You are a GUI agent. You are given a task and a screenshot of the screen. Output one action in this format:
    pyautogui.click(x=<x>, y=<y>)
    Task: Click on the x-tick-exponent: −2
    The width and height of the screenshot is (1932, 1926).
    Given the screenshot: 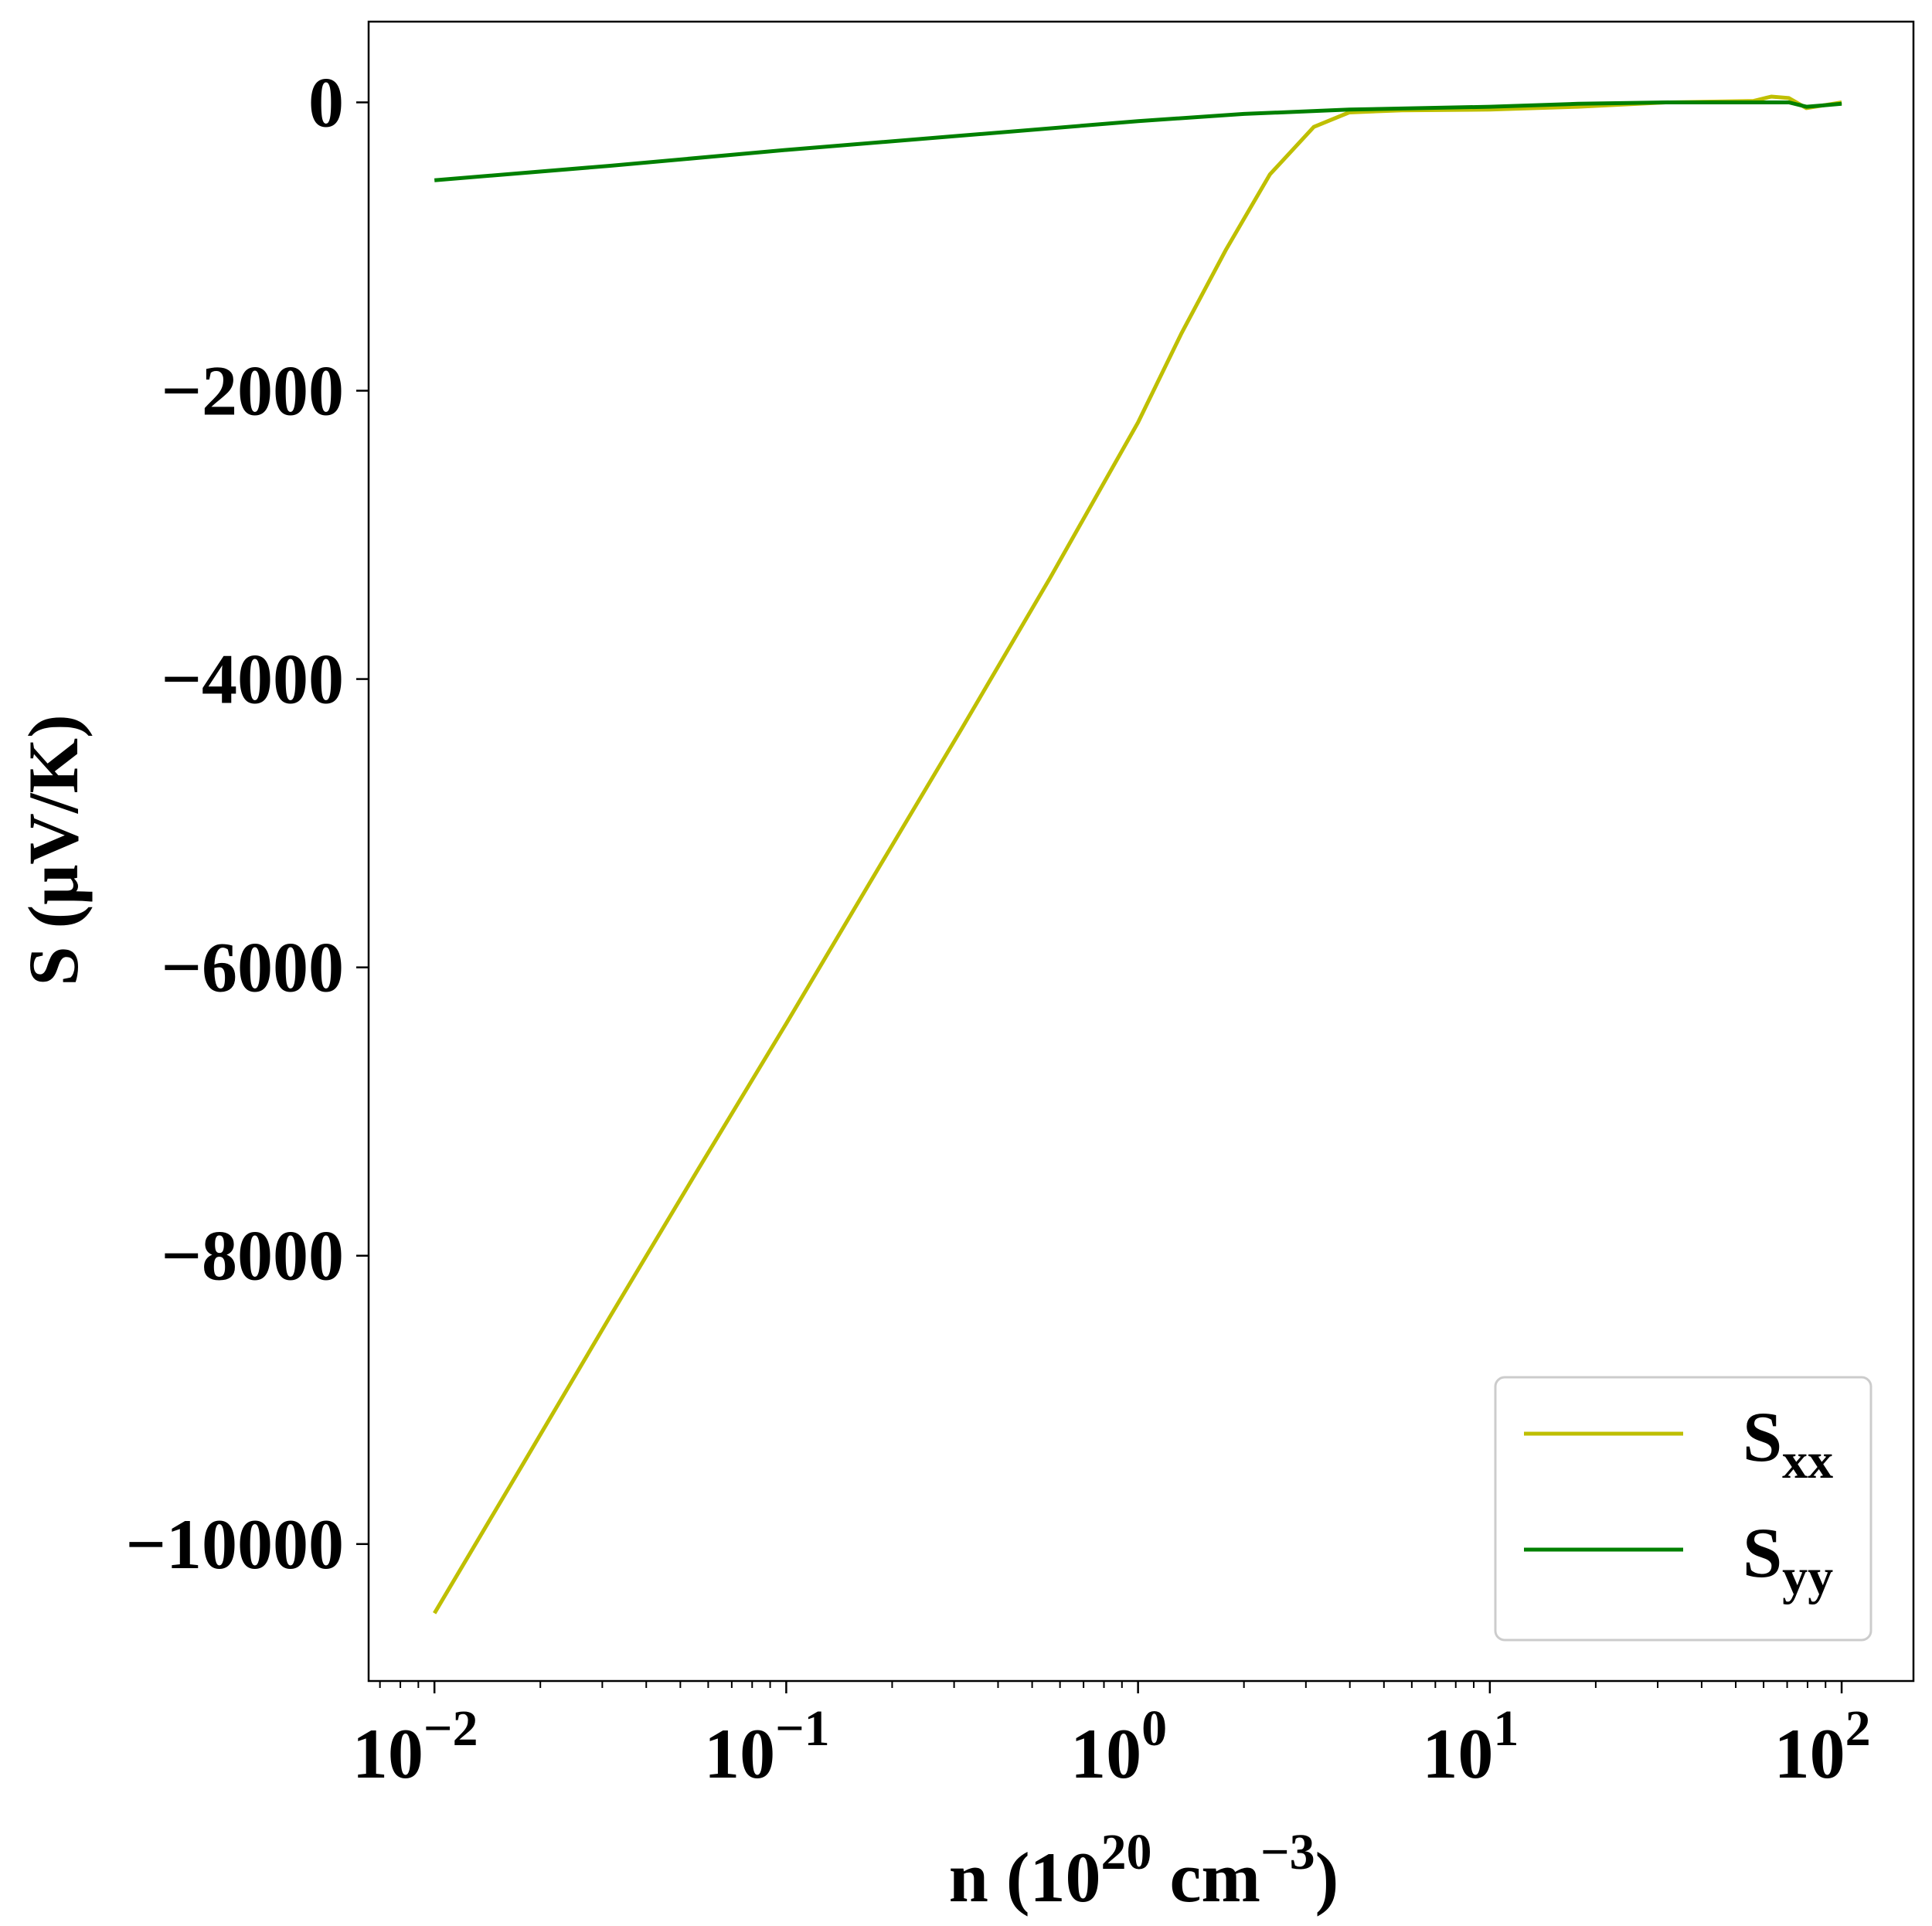 What is the action you would take?
    pyautogui.click(x=450, y=1728)
    